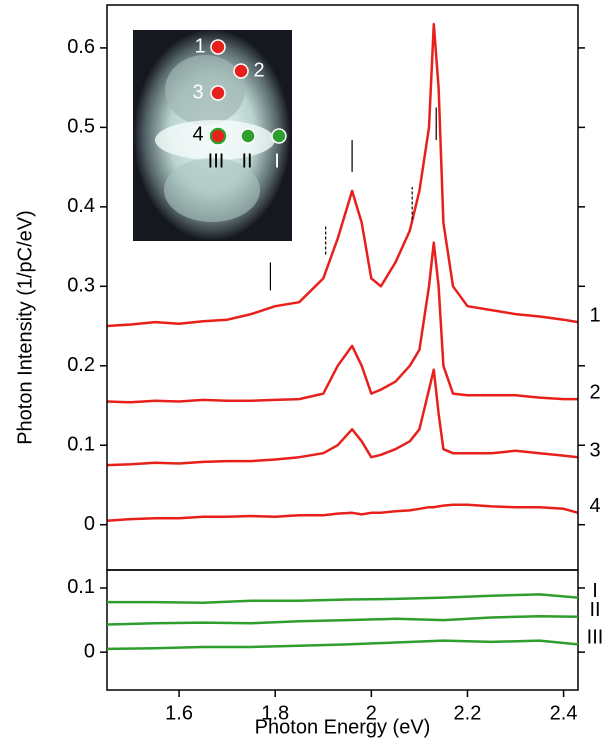  What do you see at coordinates (371, 713) in the screenshot?
I see `x-tick-label: 2` at bounding box center [371, 713].